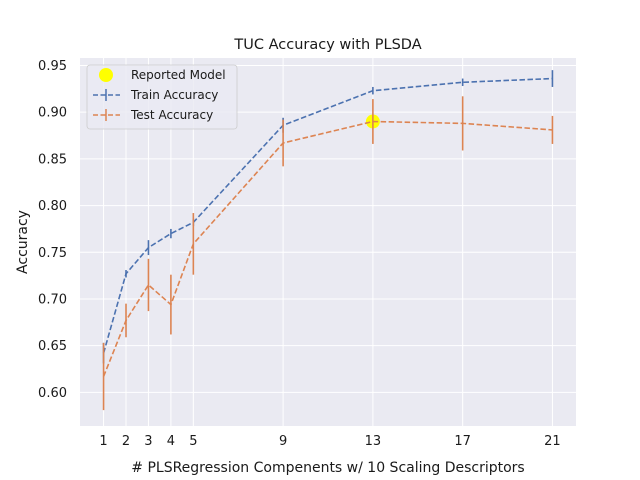 Image resolution: width=640 pixels, height=480 pixels. What do you see at coordinates (178, 75) in the screenshot?
I see `legend-label-reported-model: Reported Model` at bounding box center [178, 75].